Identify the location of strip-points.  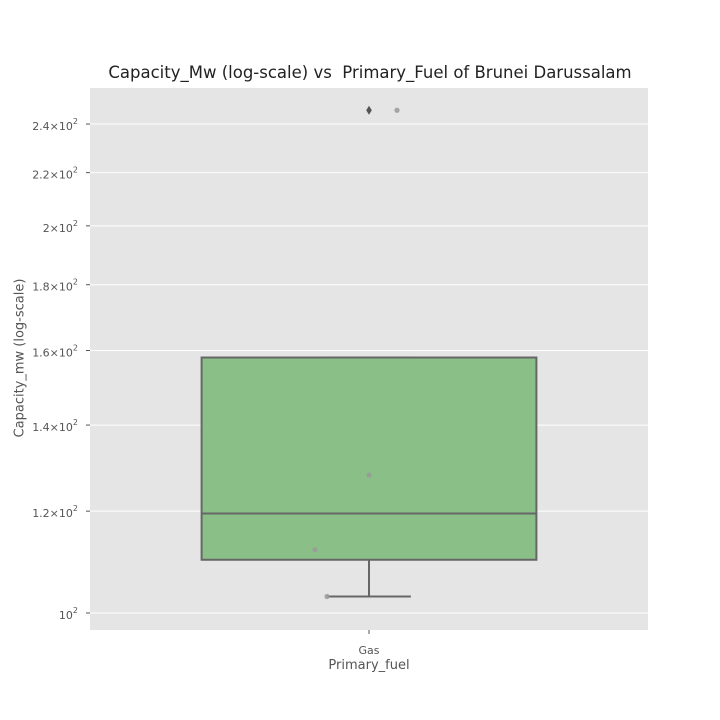
(356, 353).